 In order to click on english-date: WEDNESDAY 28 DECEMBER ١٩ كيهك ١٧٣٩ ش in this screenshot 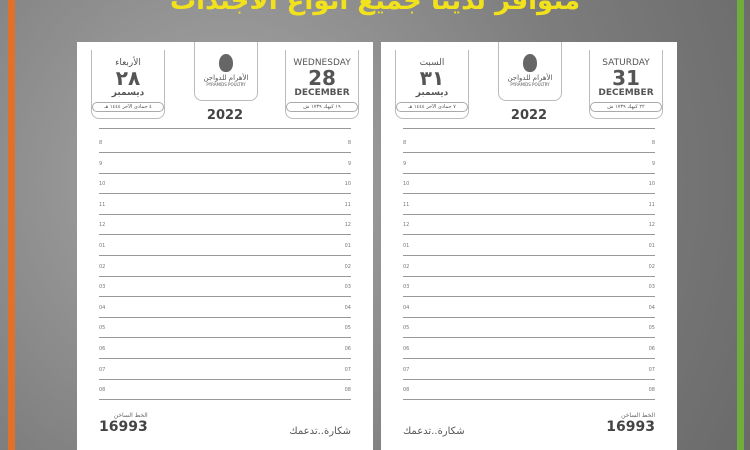, I will do `click(322, 84)`.